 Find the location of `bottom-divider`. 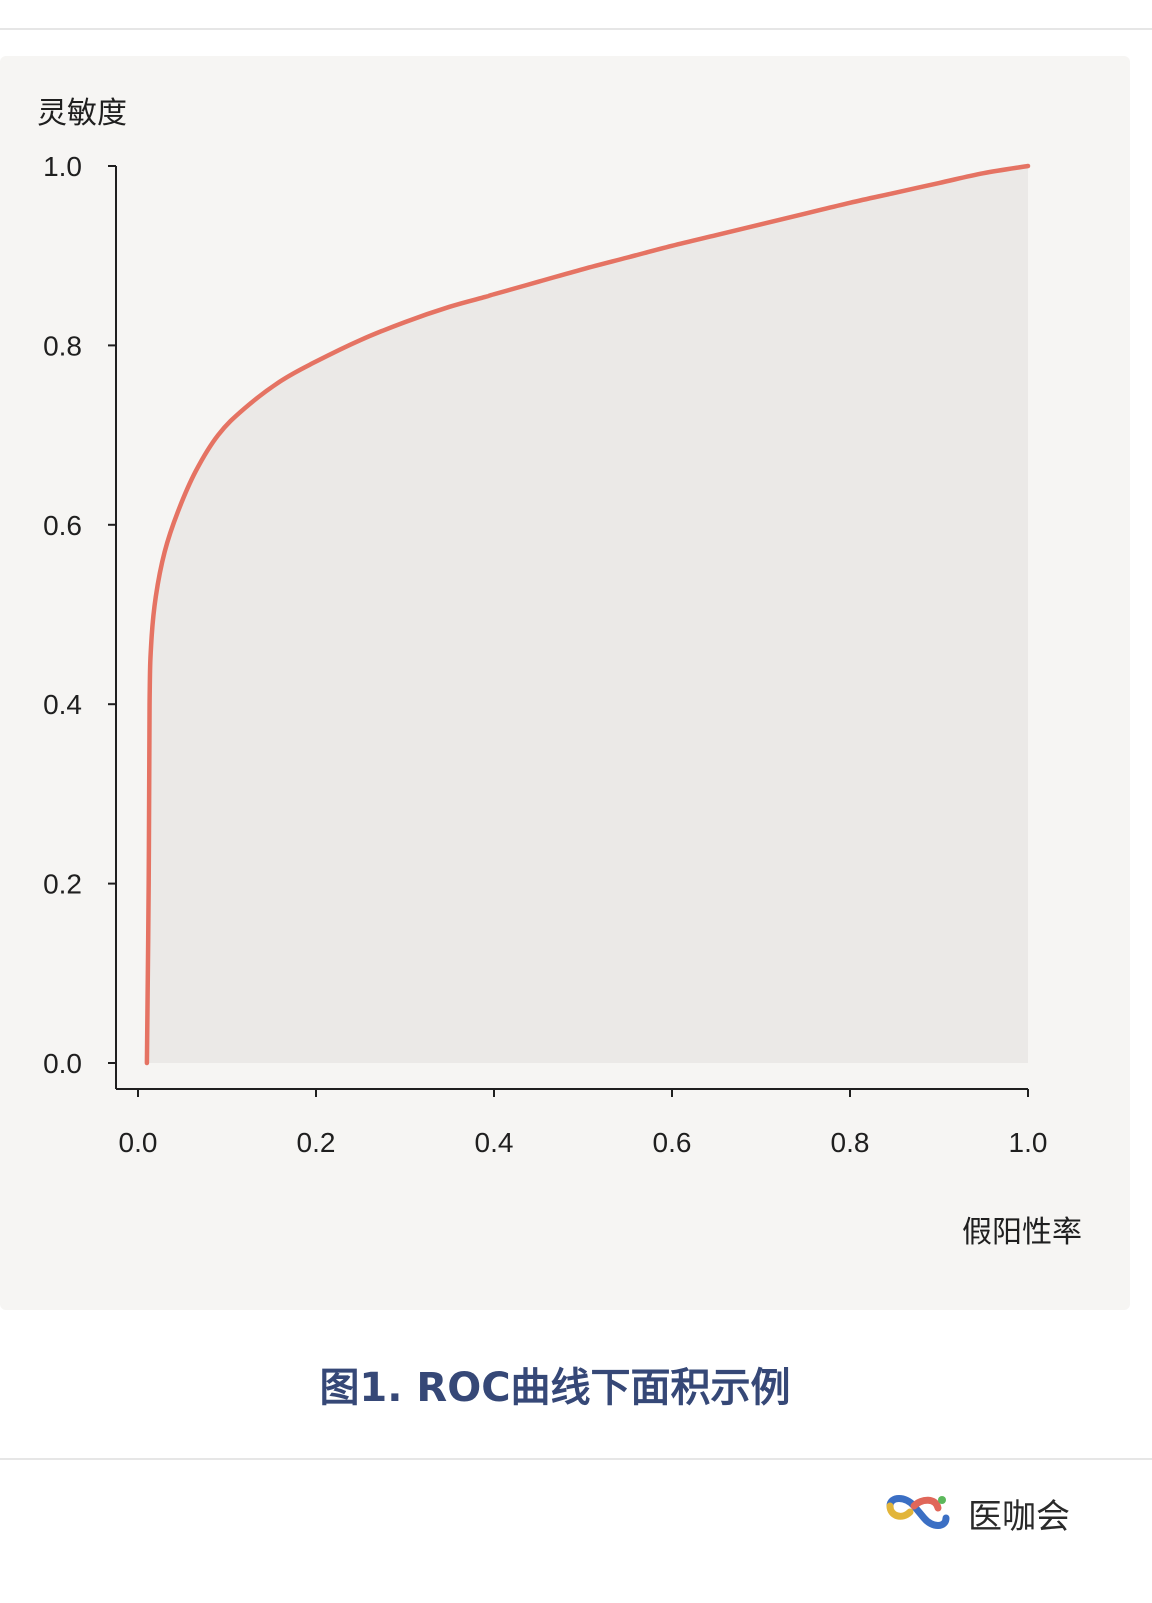

bottom-divider is located at coordinates (576, 1459).